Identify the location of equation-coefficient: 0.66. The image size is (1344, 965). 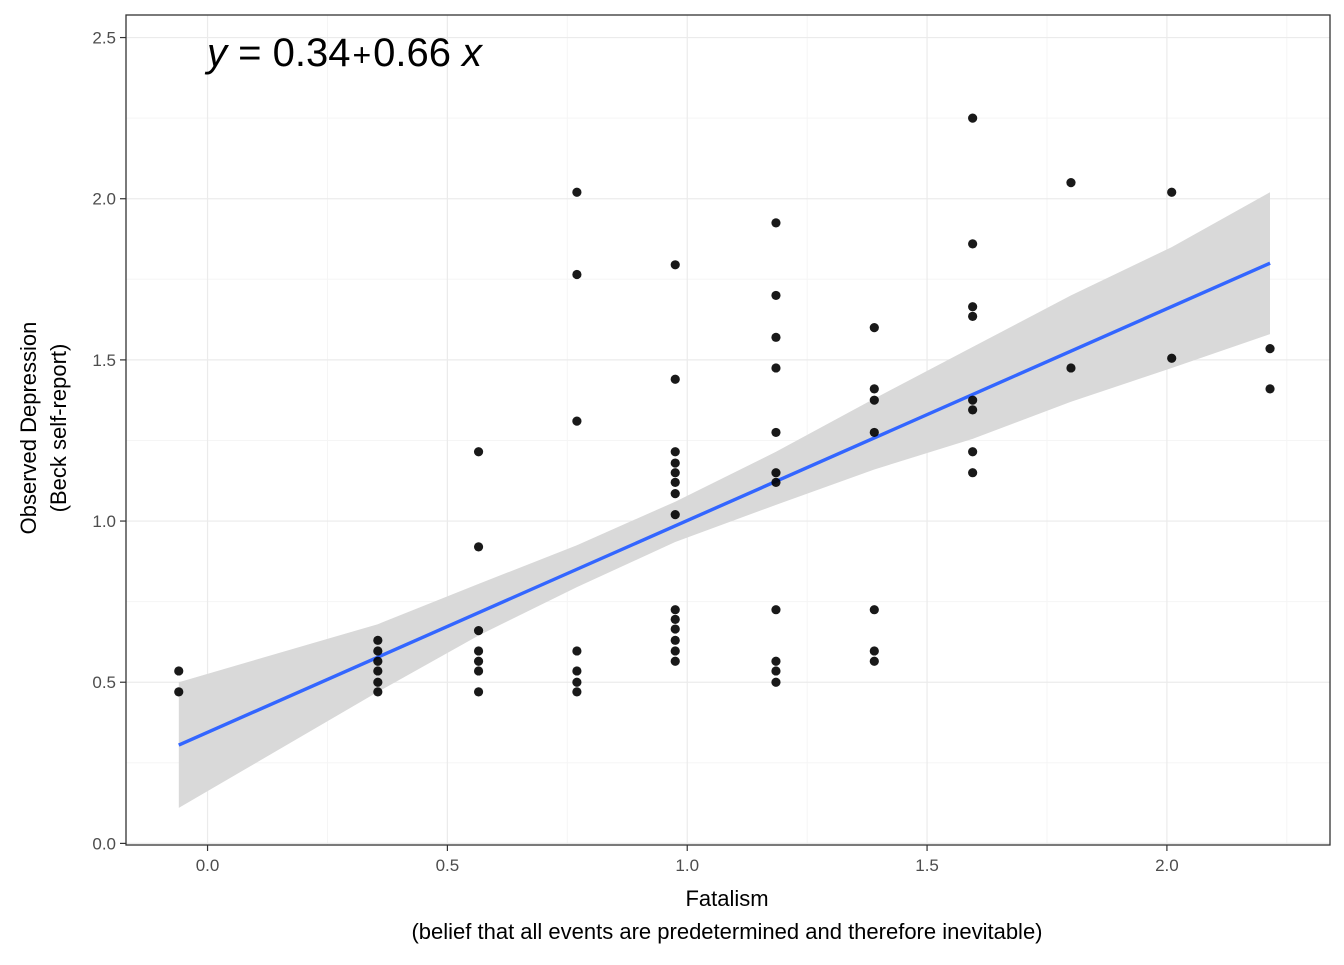
(412, 53).